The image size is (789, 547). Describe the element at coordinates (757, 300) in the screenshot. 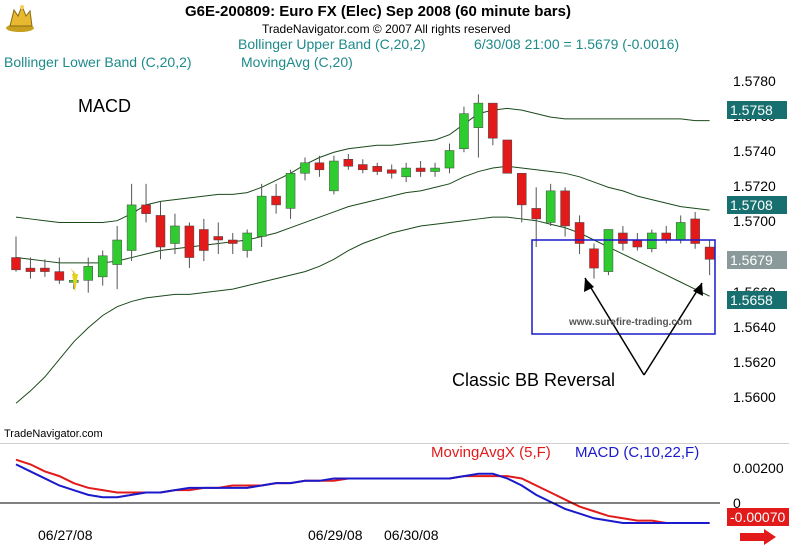

I see `lower-band-price-tag: 1.5658` at that location.